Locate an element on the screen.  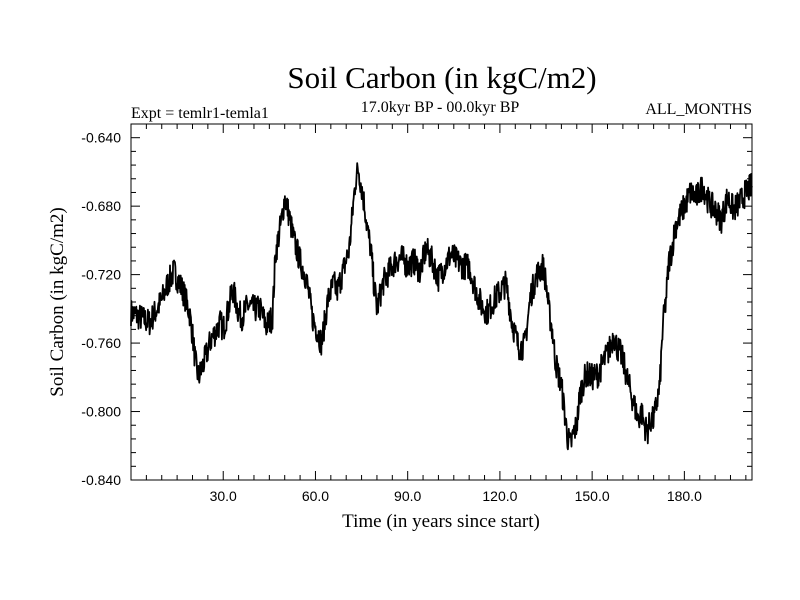
y-axis-label: Soil Carbon (in kgC/m2) is located at coordinates (57, 301).